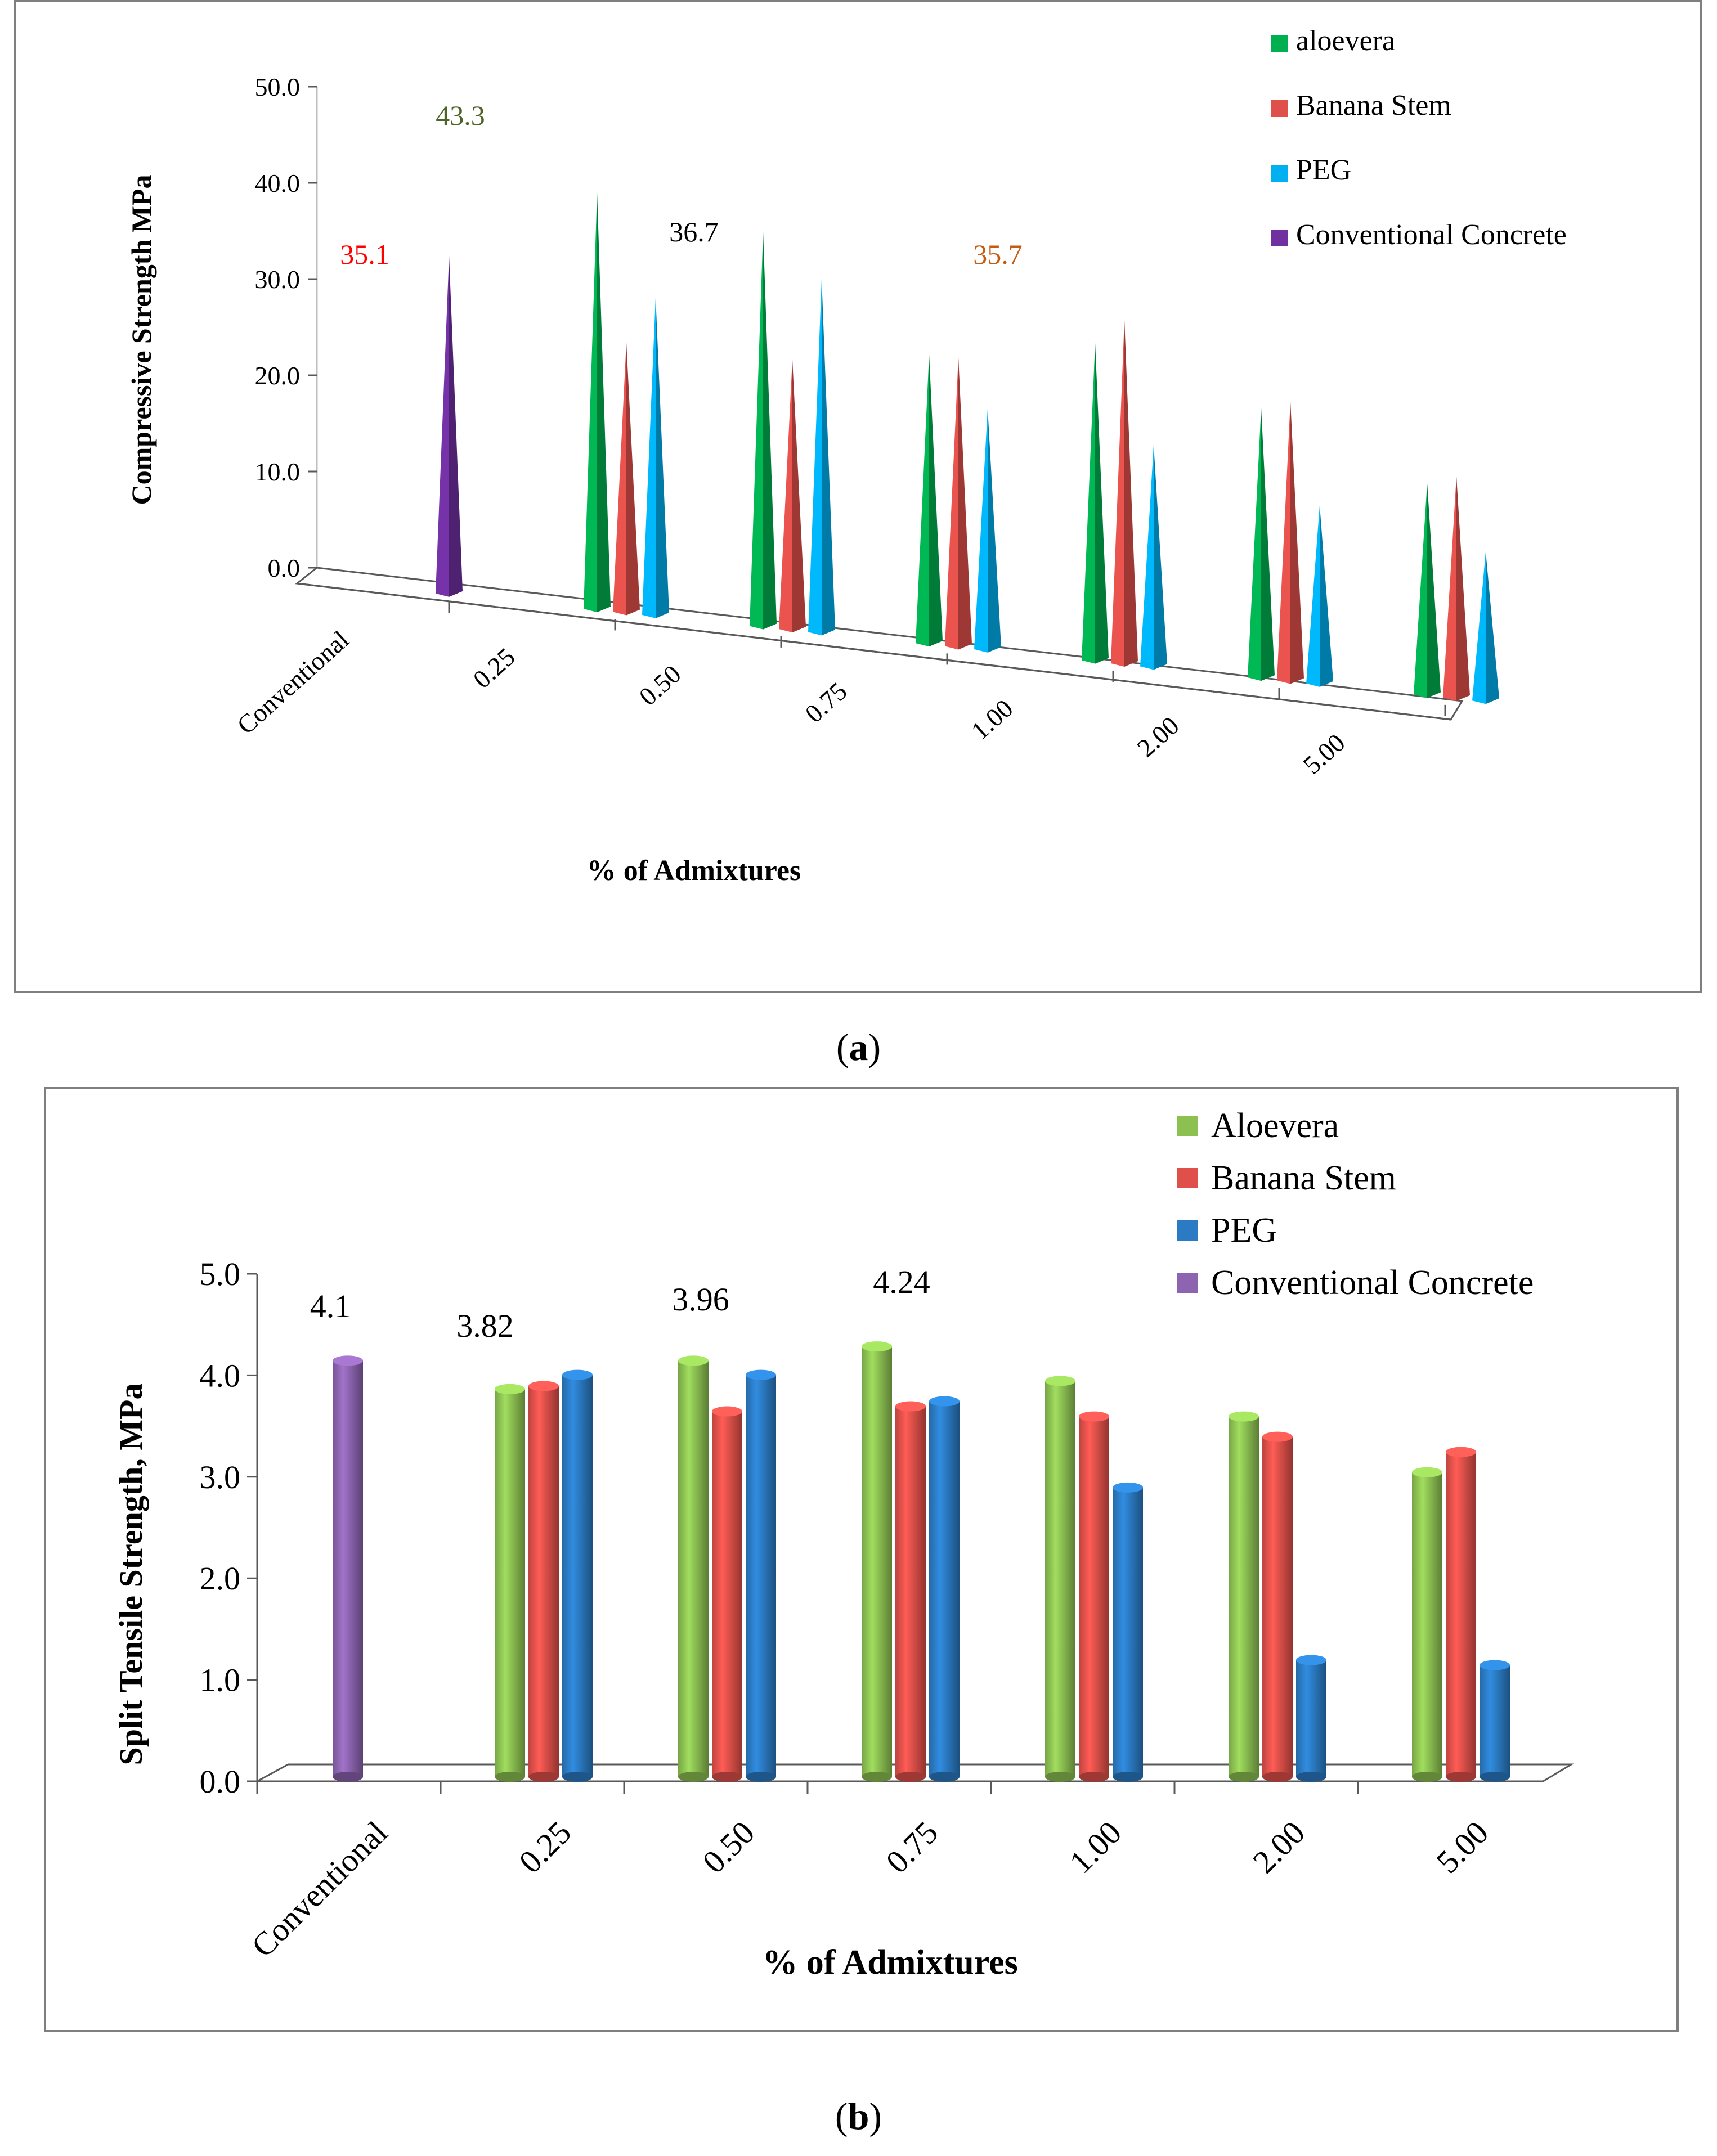 Image resolution: width=1717 pixels, height=2156 pixels. What do you see at coordinates (1304, 1178) in the screenshot?
I see `legend-label: Banana Stem` at bounding box center [1304, 1178].